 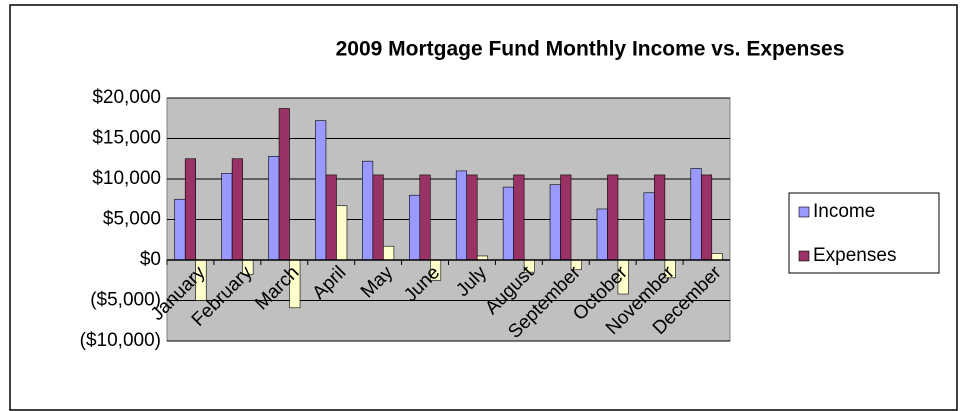 What do you see at coordinates (126, 178) in the screenshot?
I see `y-tick-label: $10,000` at bounding box center [126, 178].